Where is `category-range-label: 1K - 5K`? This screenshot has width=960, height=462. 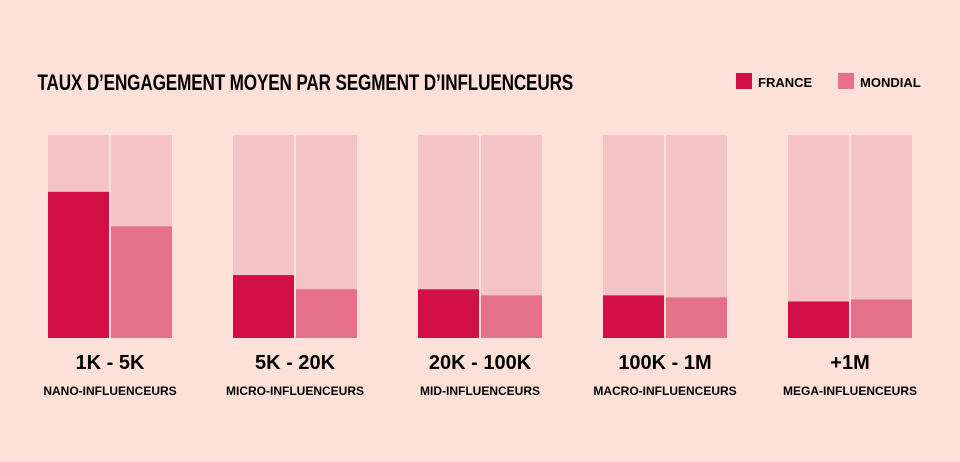
category-range-label: 1K - 5K is located at coordinates (110, 363).